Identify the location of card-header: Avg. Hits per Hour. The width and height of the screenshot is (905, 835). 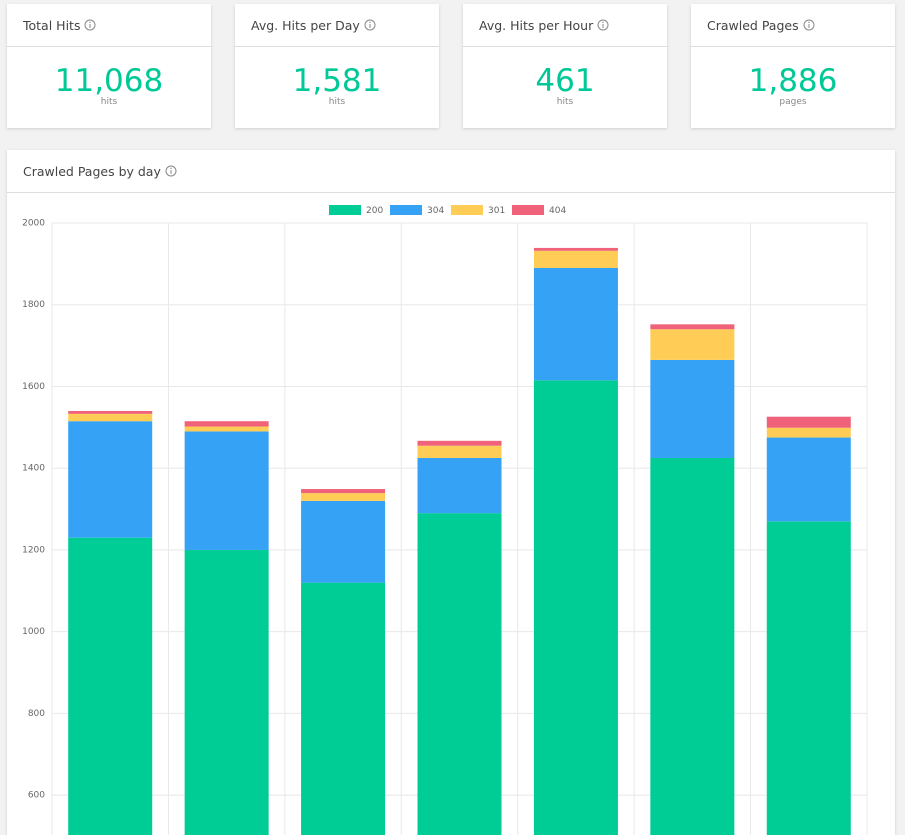
(565, 25).